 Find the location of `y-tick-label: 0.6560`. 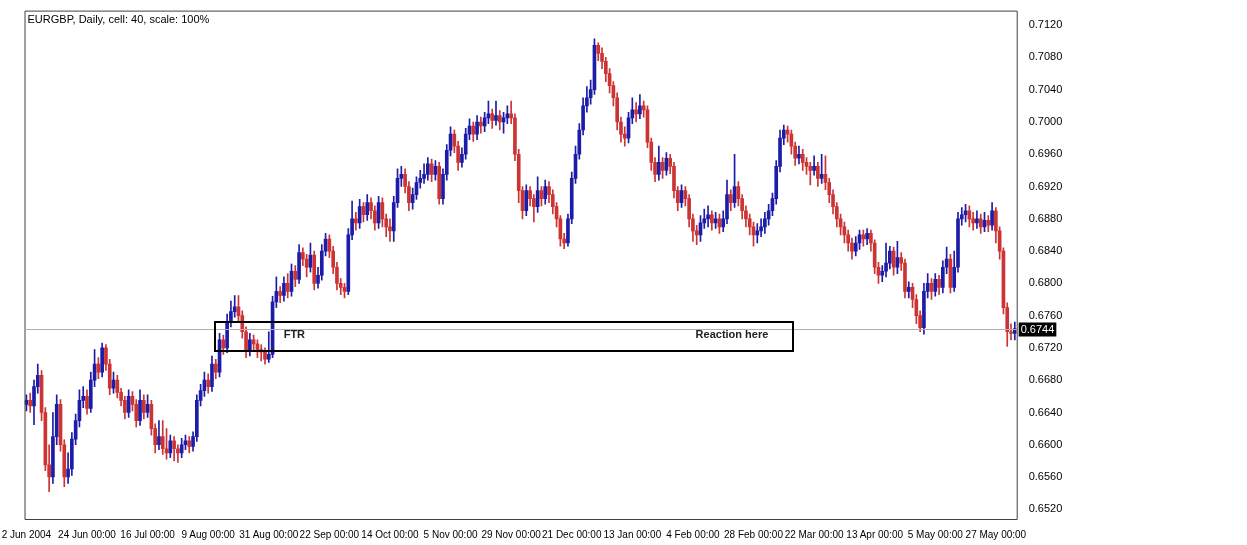

y-tick-label: 0.6560 is located at coordinates (1045, 476).